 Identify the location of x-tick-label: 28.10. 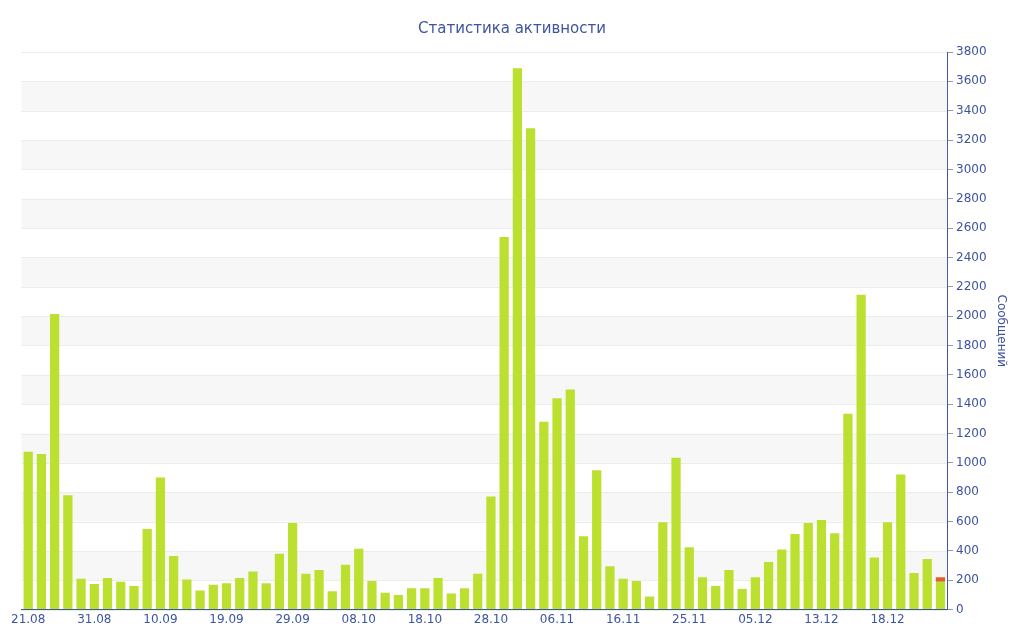
(491, 618).